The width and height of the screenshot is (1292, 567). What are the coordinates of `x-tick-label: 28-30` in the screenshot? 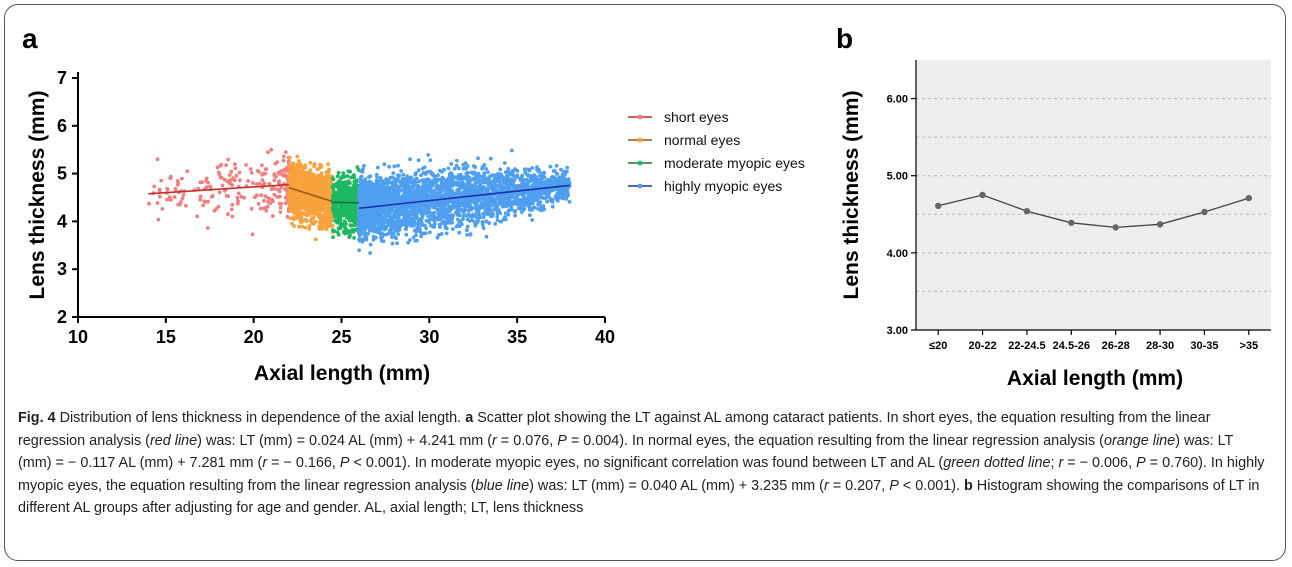 It's located at (1160, 346).